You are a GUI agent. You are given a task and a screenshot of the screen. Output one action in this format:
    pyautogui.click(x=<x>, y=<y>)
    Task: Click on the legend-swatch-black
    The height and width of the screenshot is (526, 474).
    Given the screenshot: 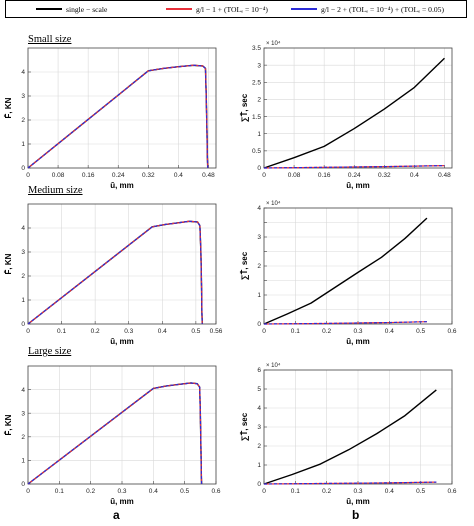 What is the action you would take?
    pyautogui.click(x=49, y=9)
    